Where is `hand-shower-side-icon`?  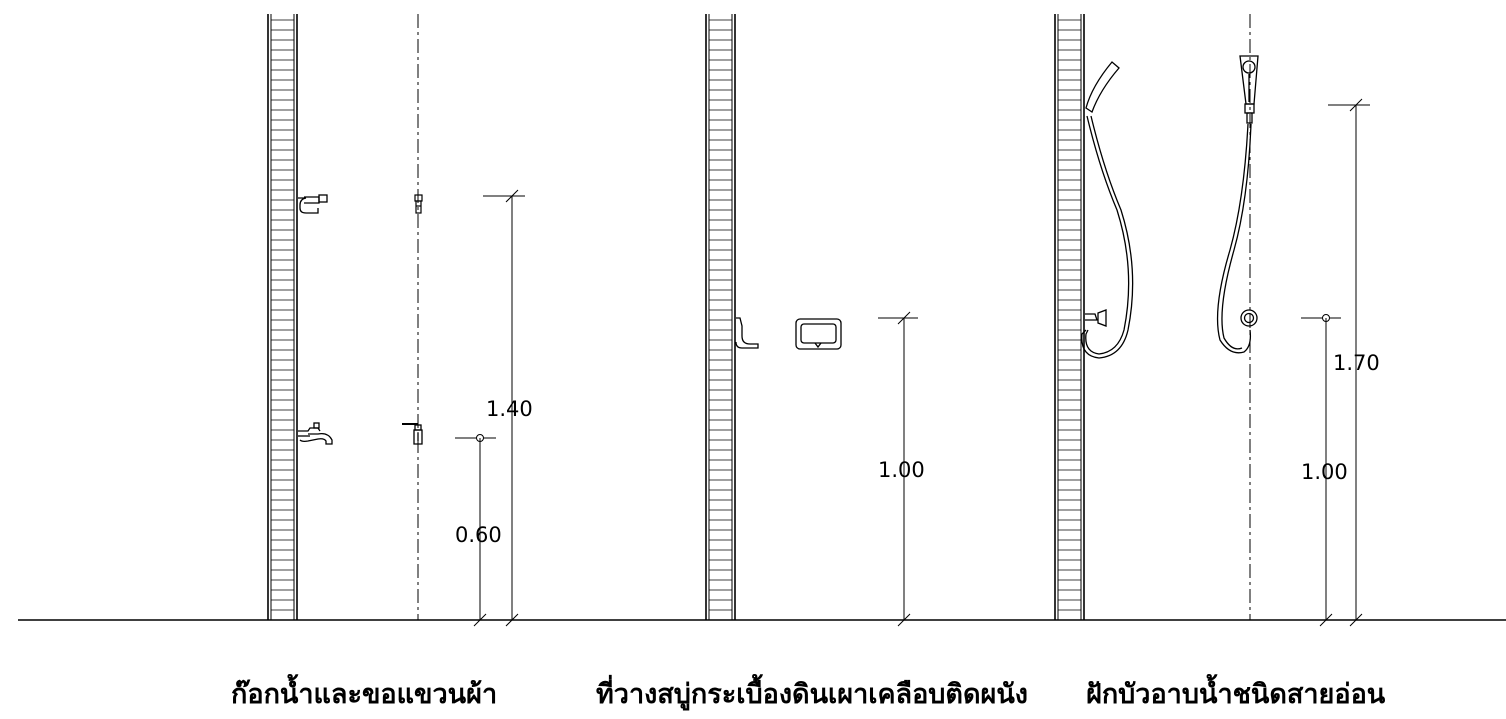
hand-shower-side-icon is located at coordinates (1107, 210).